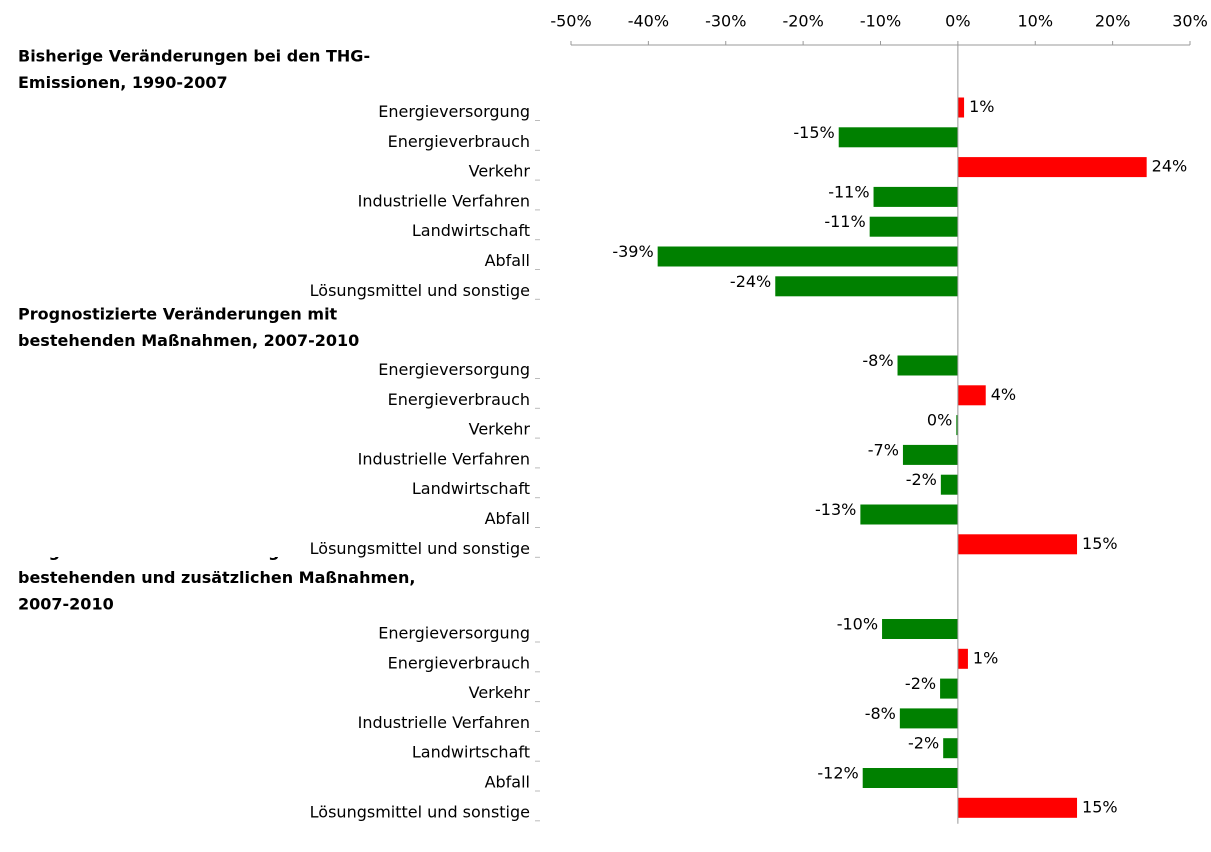 The image size is (1211, 852). Describe the element at coordinates (1003, 394) in the screenshot. I see `value-label: 4%` at that location.